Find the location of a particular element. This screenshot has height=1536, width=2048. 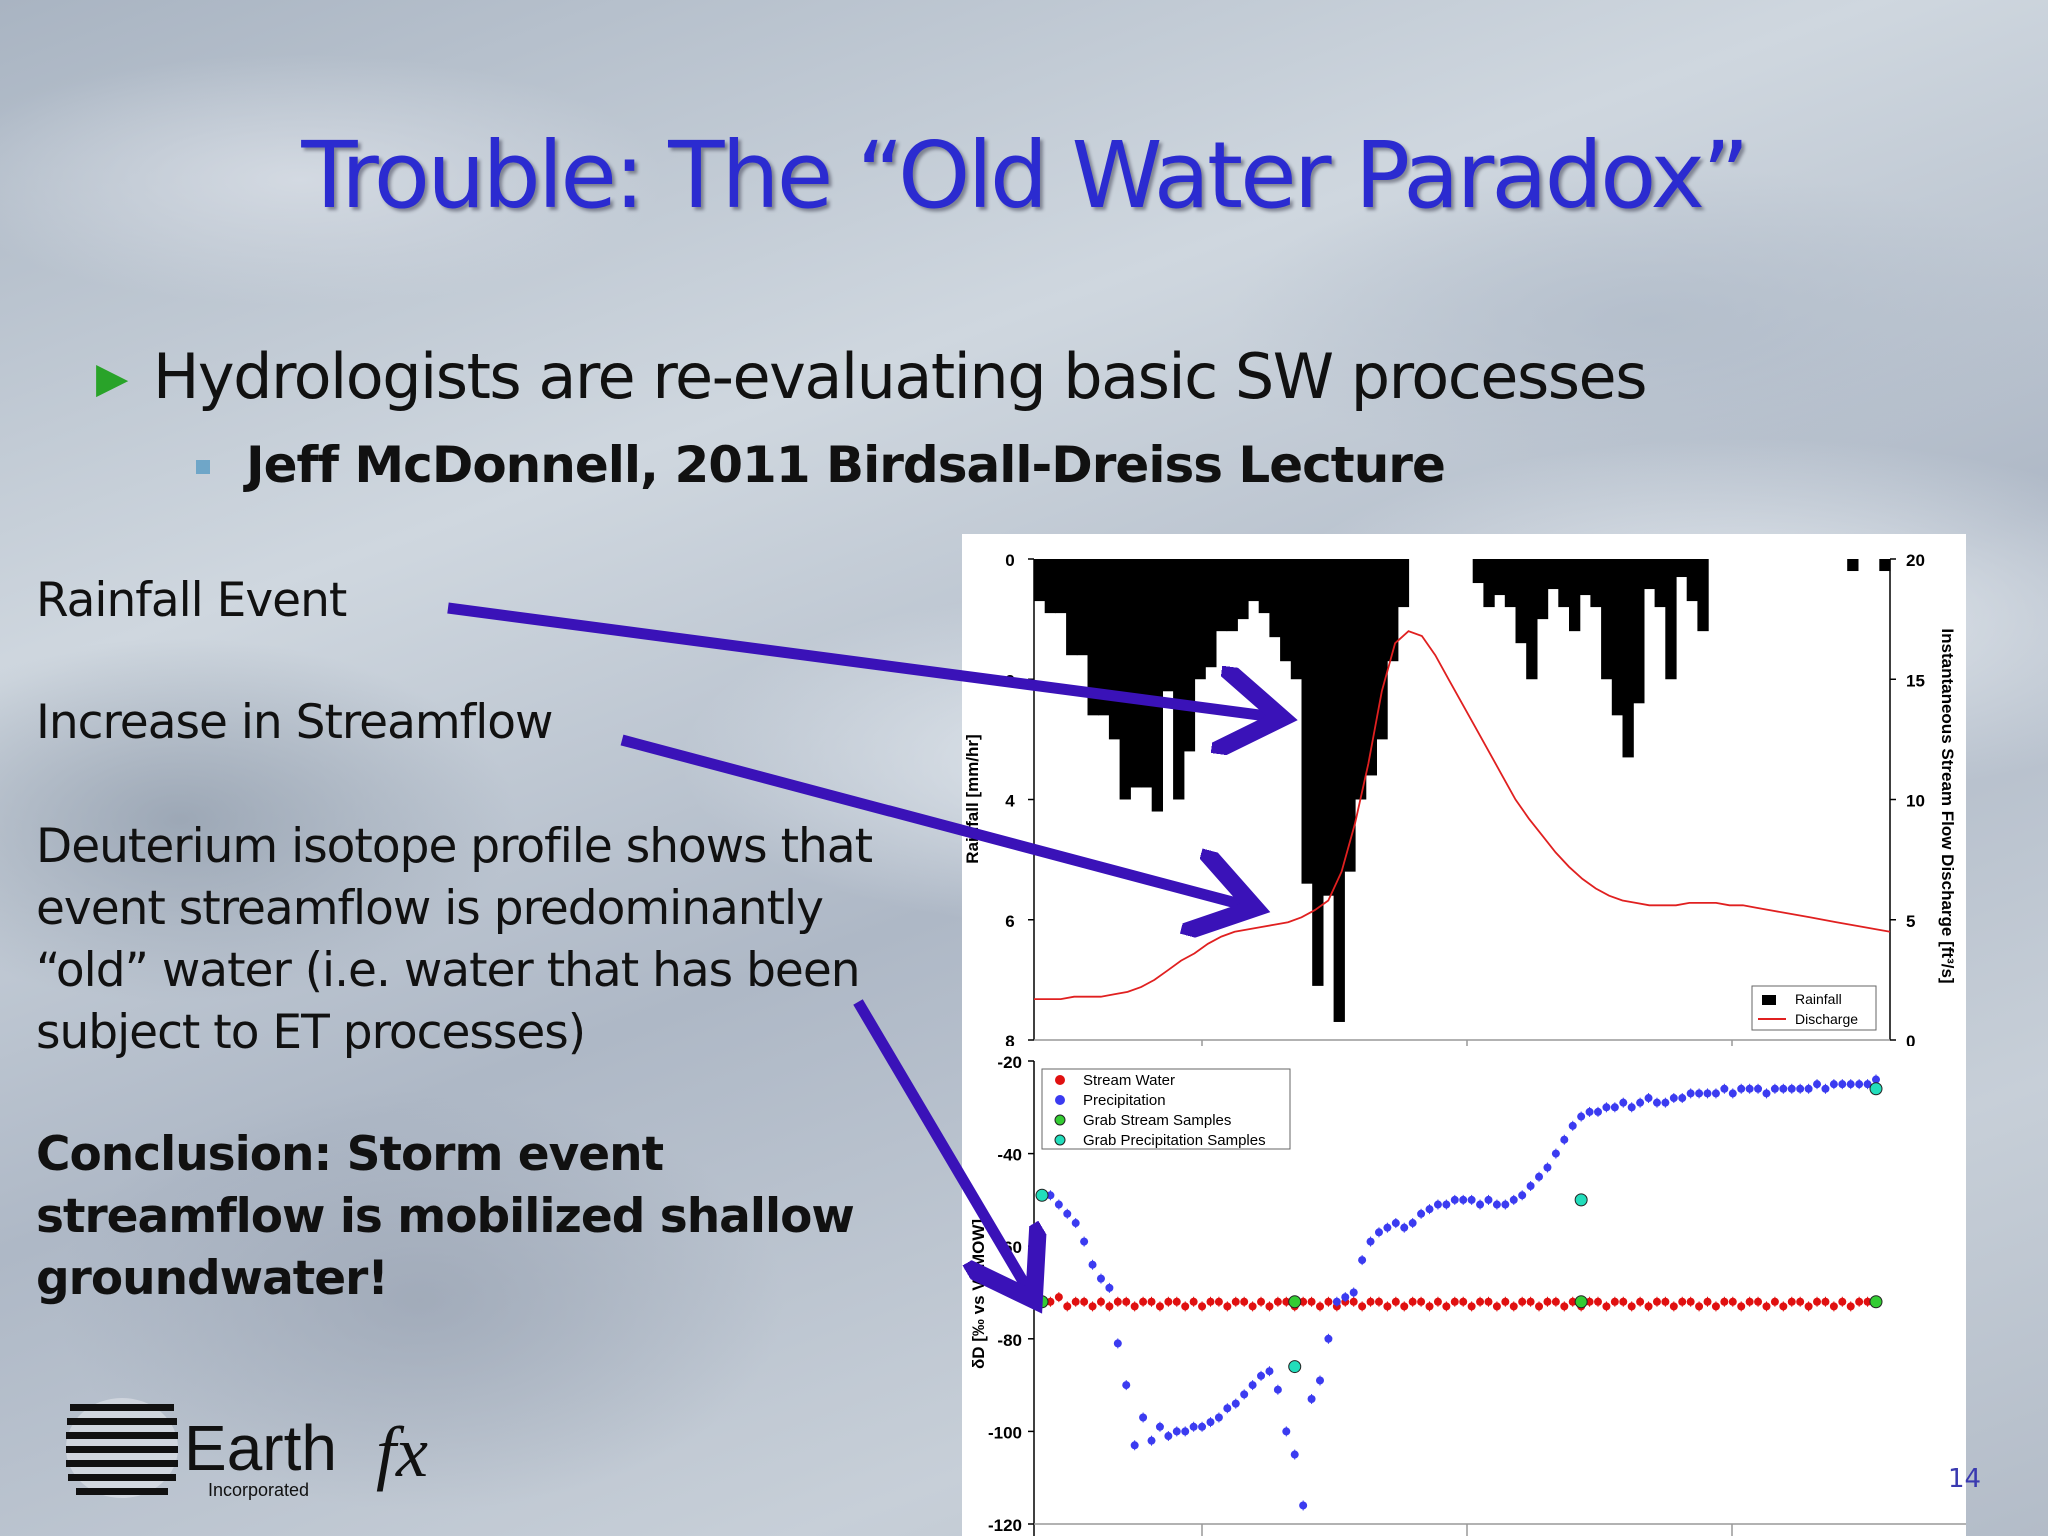

discharge-line is located at coordinates (1462, 815).